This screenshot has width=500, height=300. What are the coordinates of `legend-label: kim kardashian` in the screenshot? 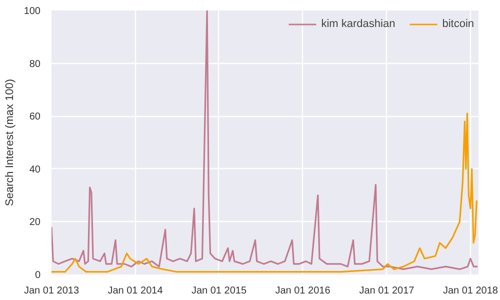 It's located at (358, 24).